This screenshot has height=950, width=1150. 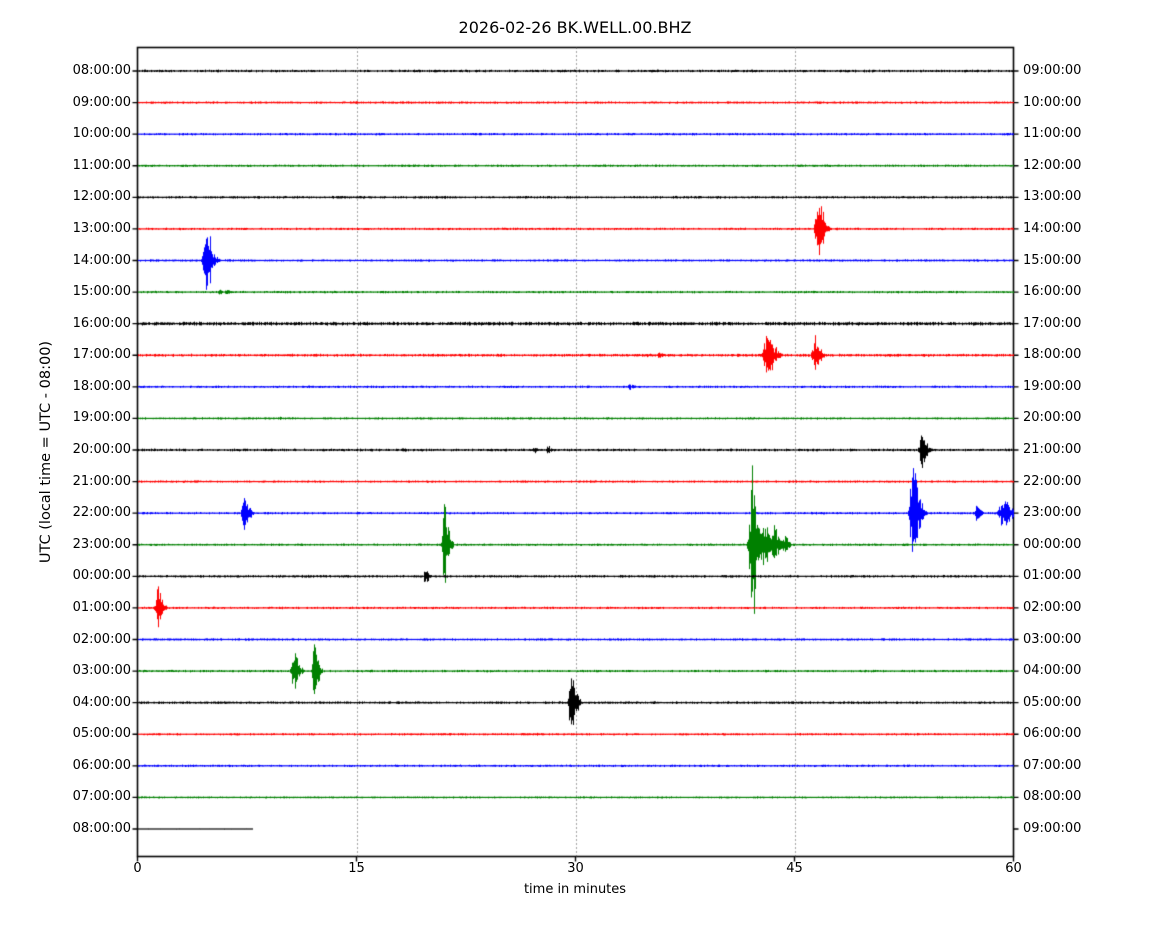 I want to click on local-tick-label: 17:00:00, so click(x=1052, y=323).